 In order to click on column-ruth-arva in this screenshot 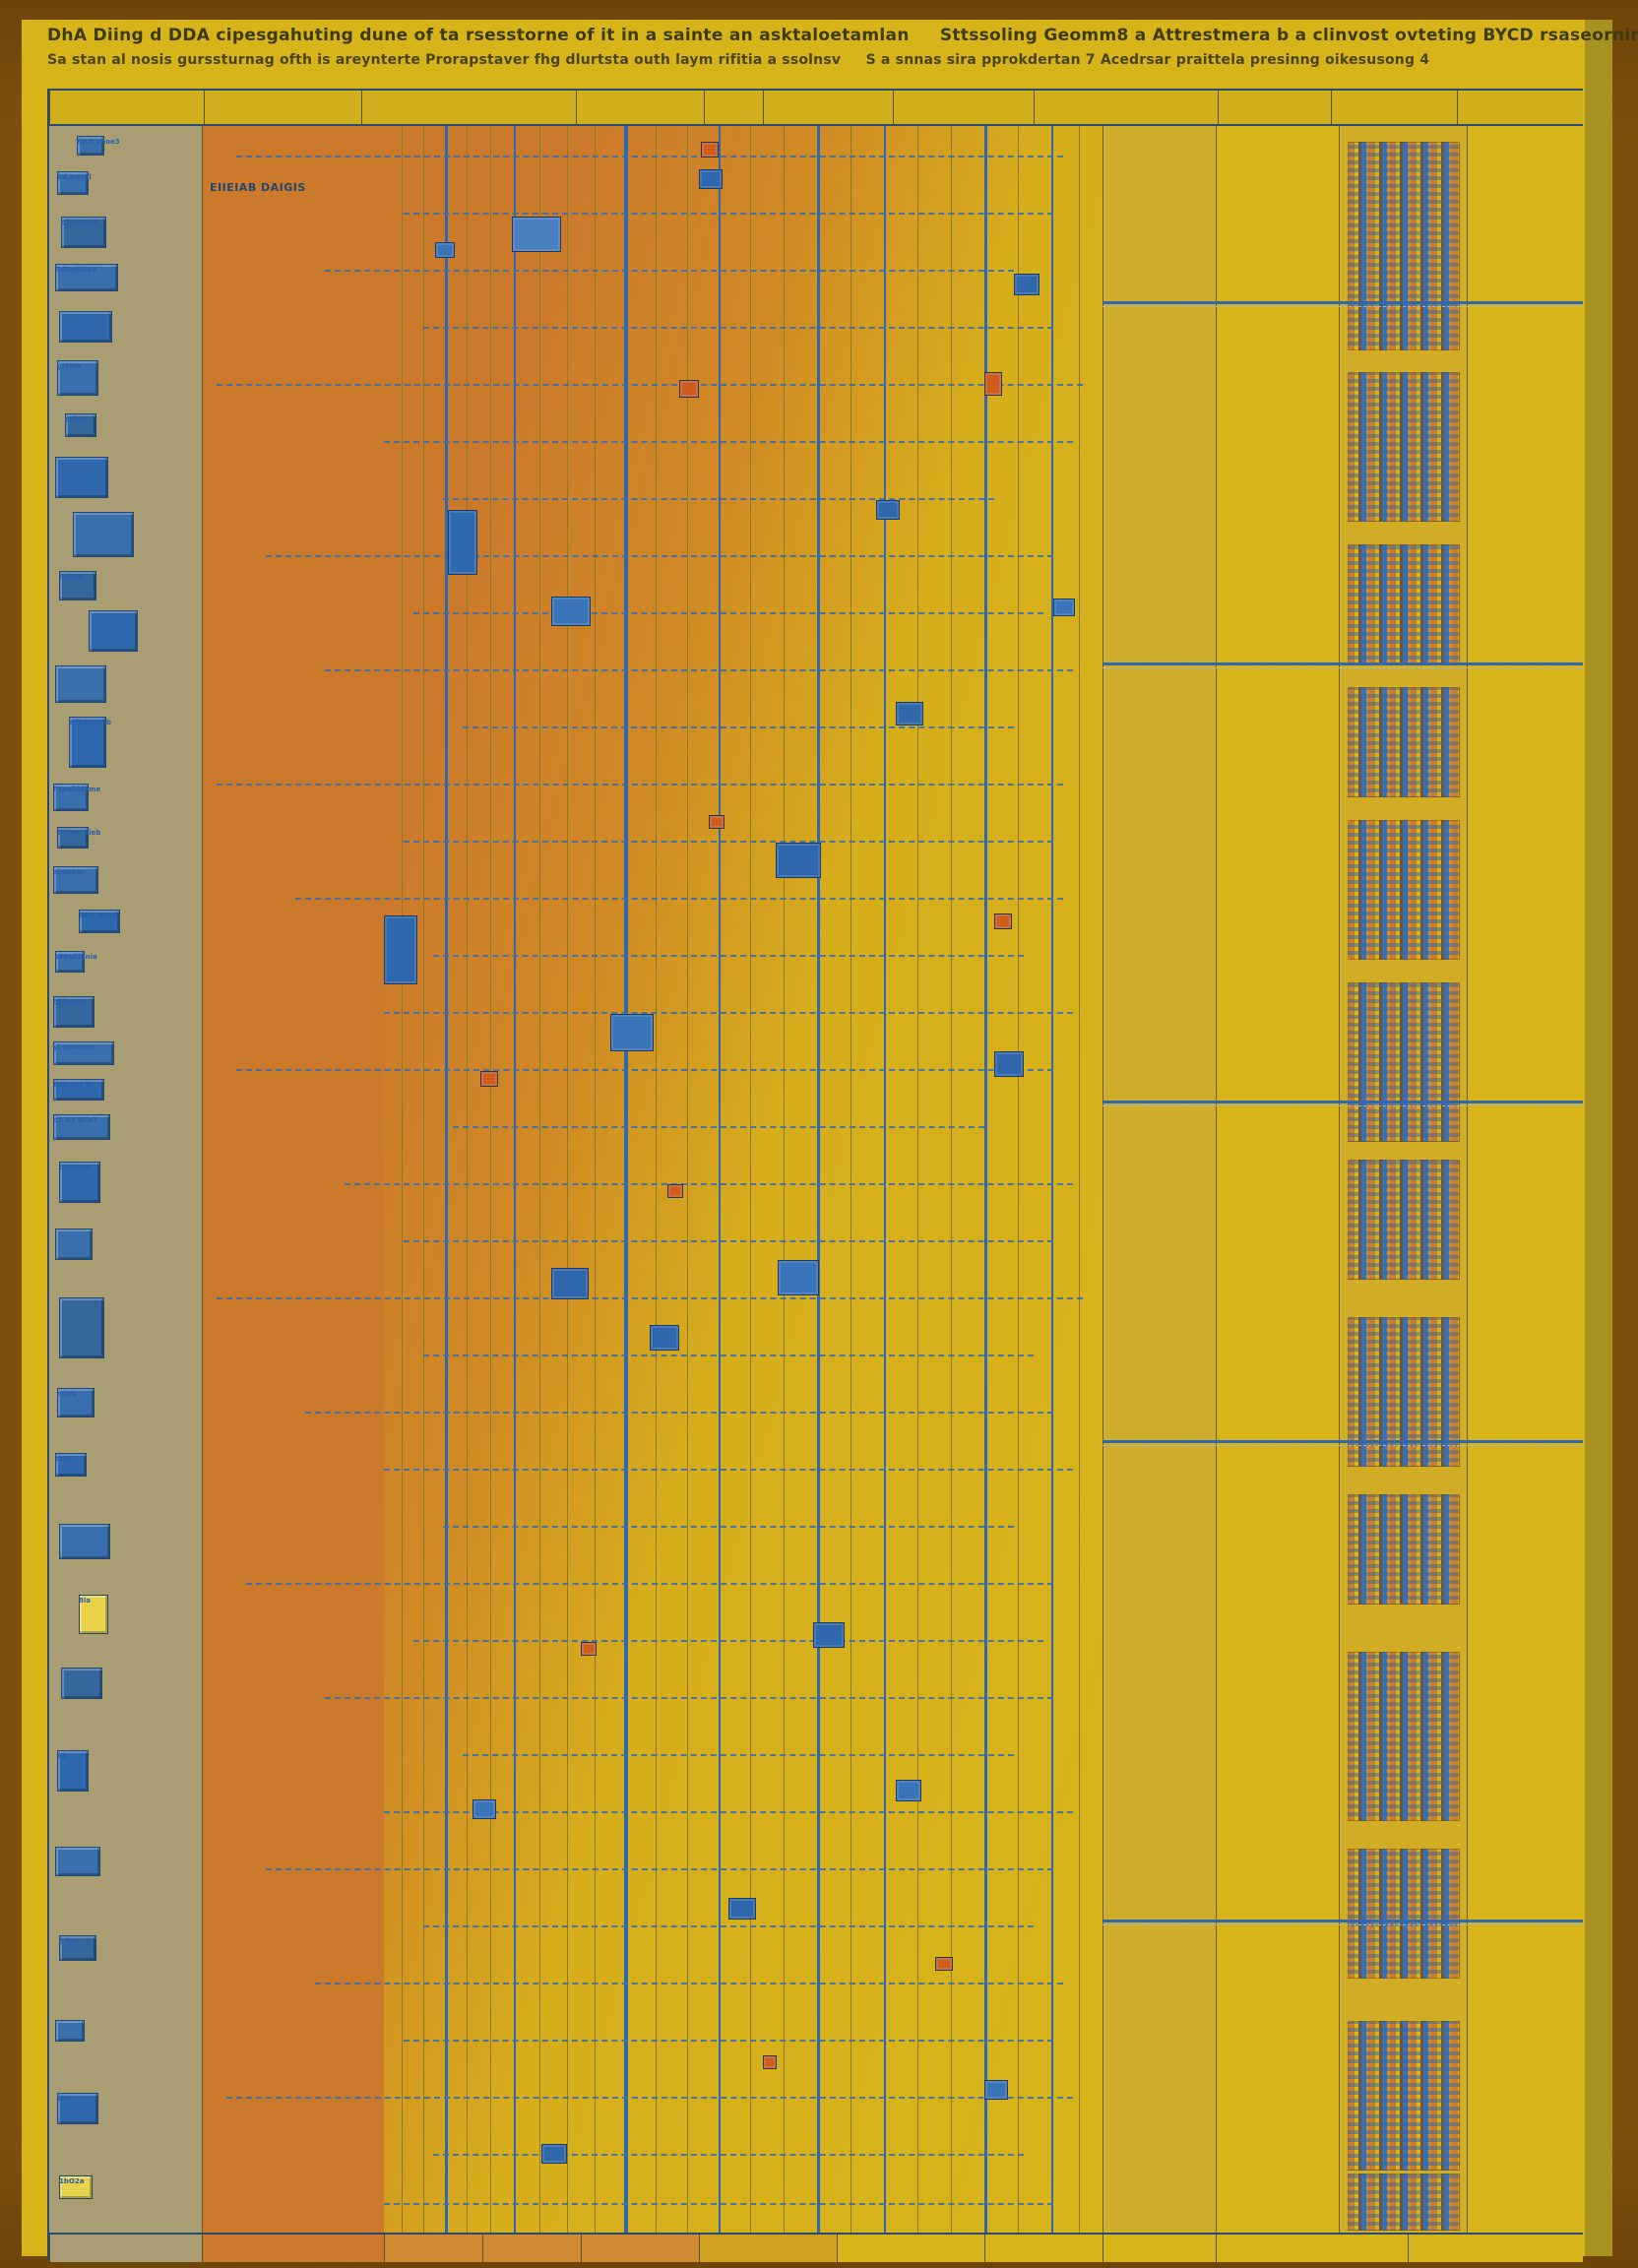, I will do `click(1403, 1179)`.